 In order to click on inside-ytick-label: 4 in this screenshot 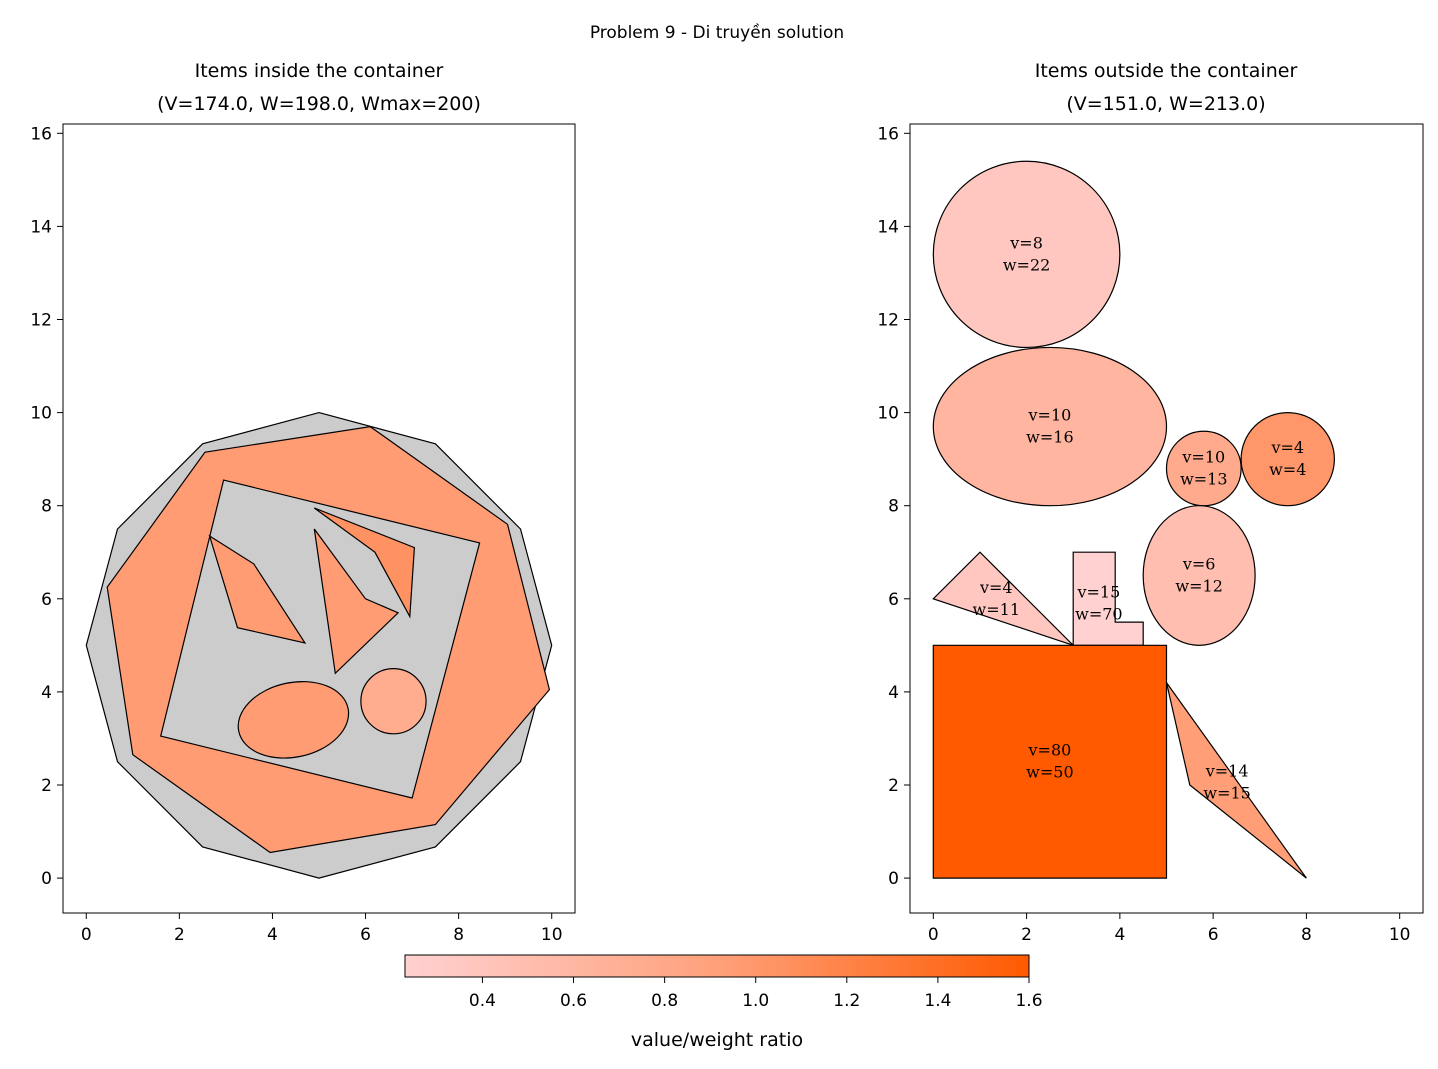, I will do `click(46, 693)`.